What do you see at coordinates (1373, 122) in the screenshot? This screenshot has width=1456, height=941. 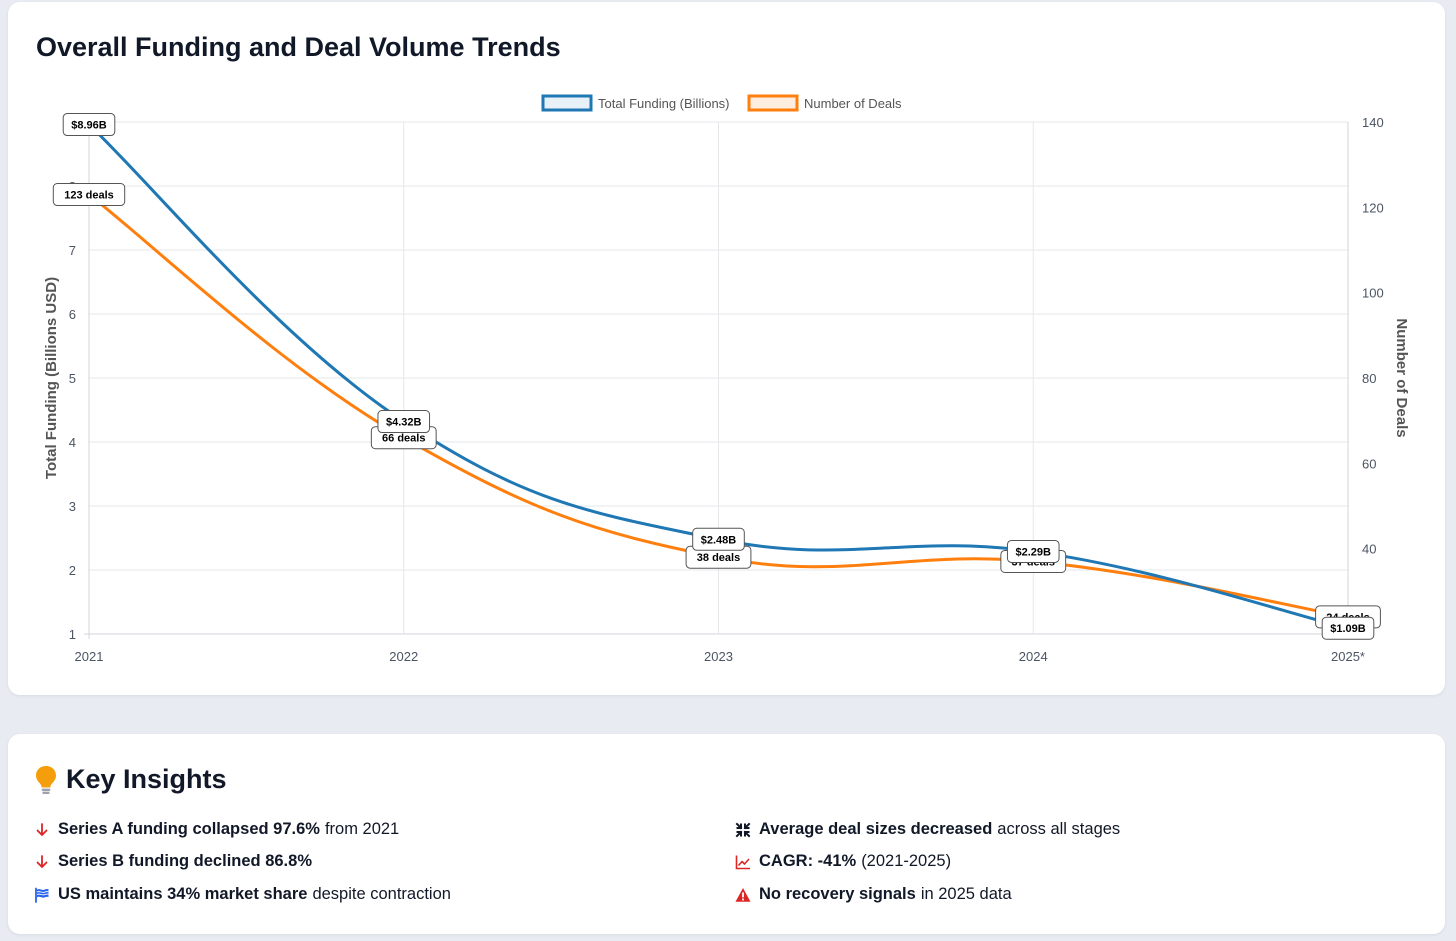 I see `y-right-tick-label: 140` at bounding box center [1373, 122].